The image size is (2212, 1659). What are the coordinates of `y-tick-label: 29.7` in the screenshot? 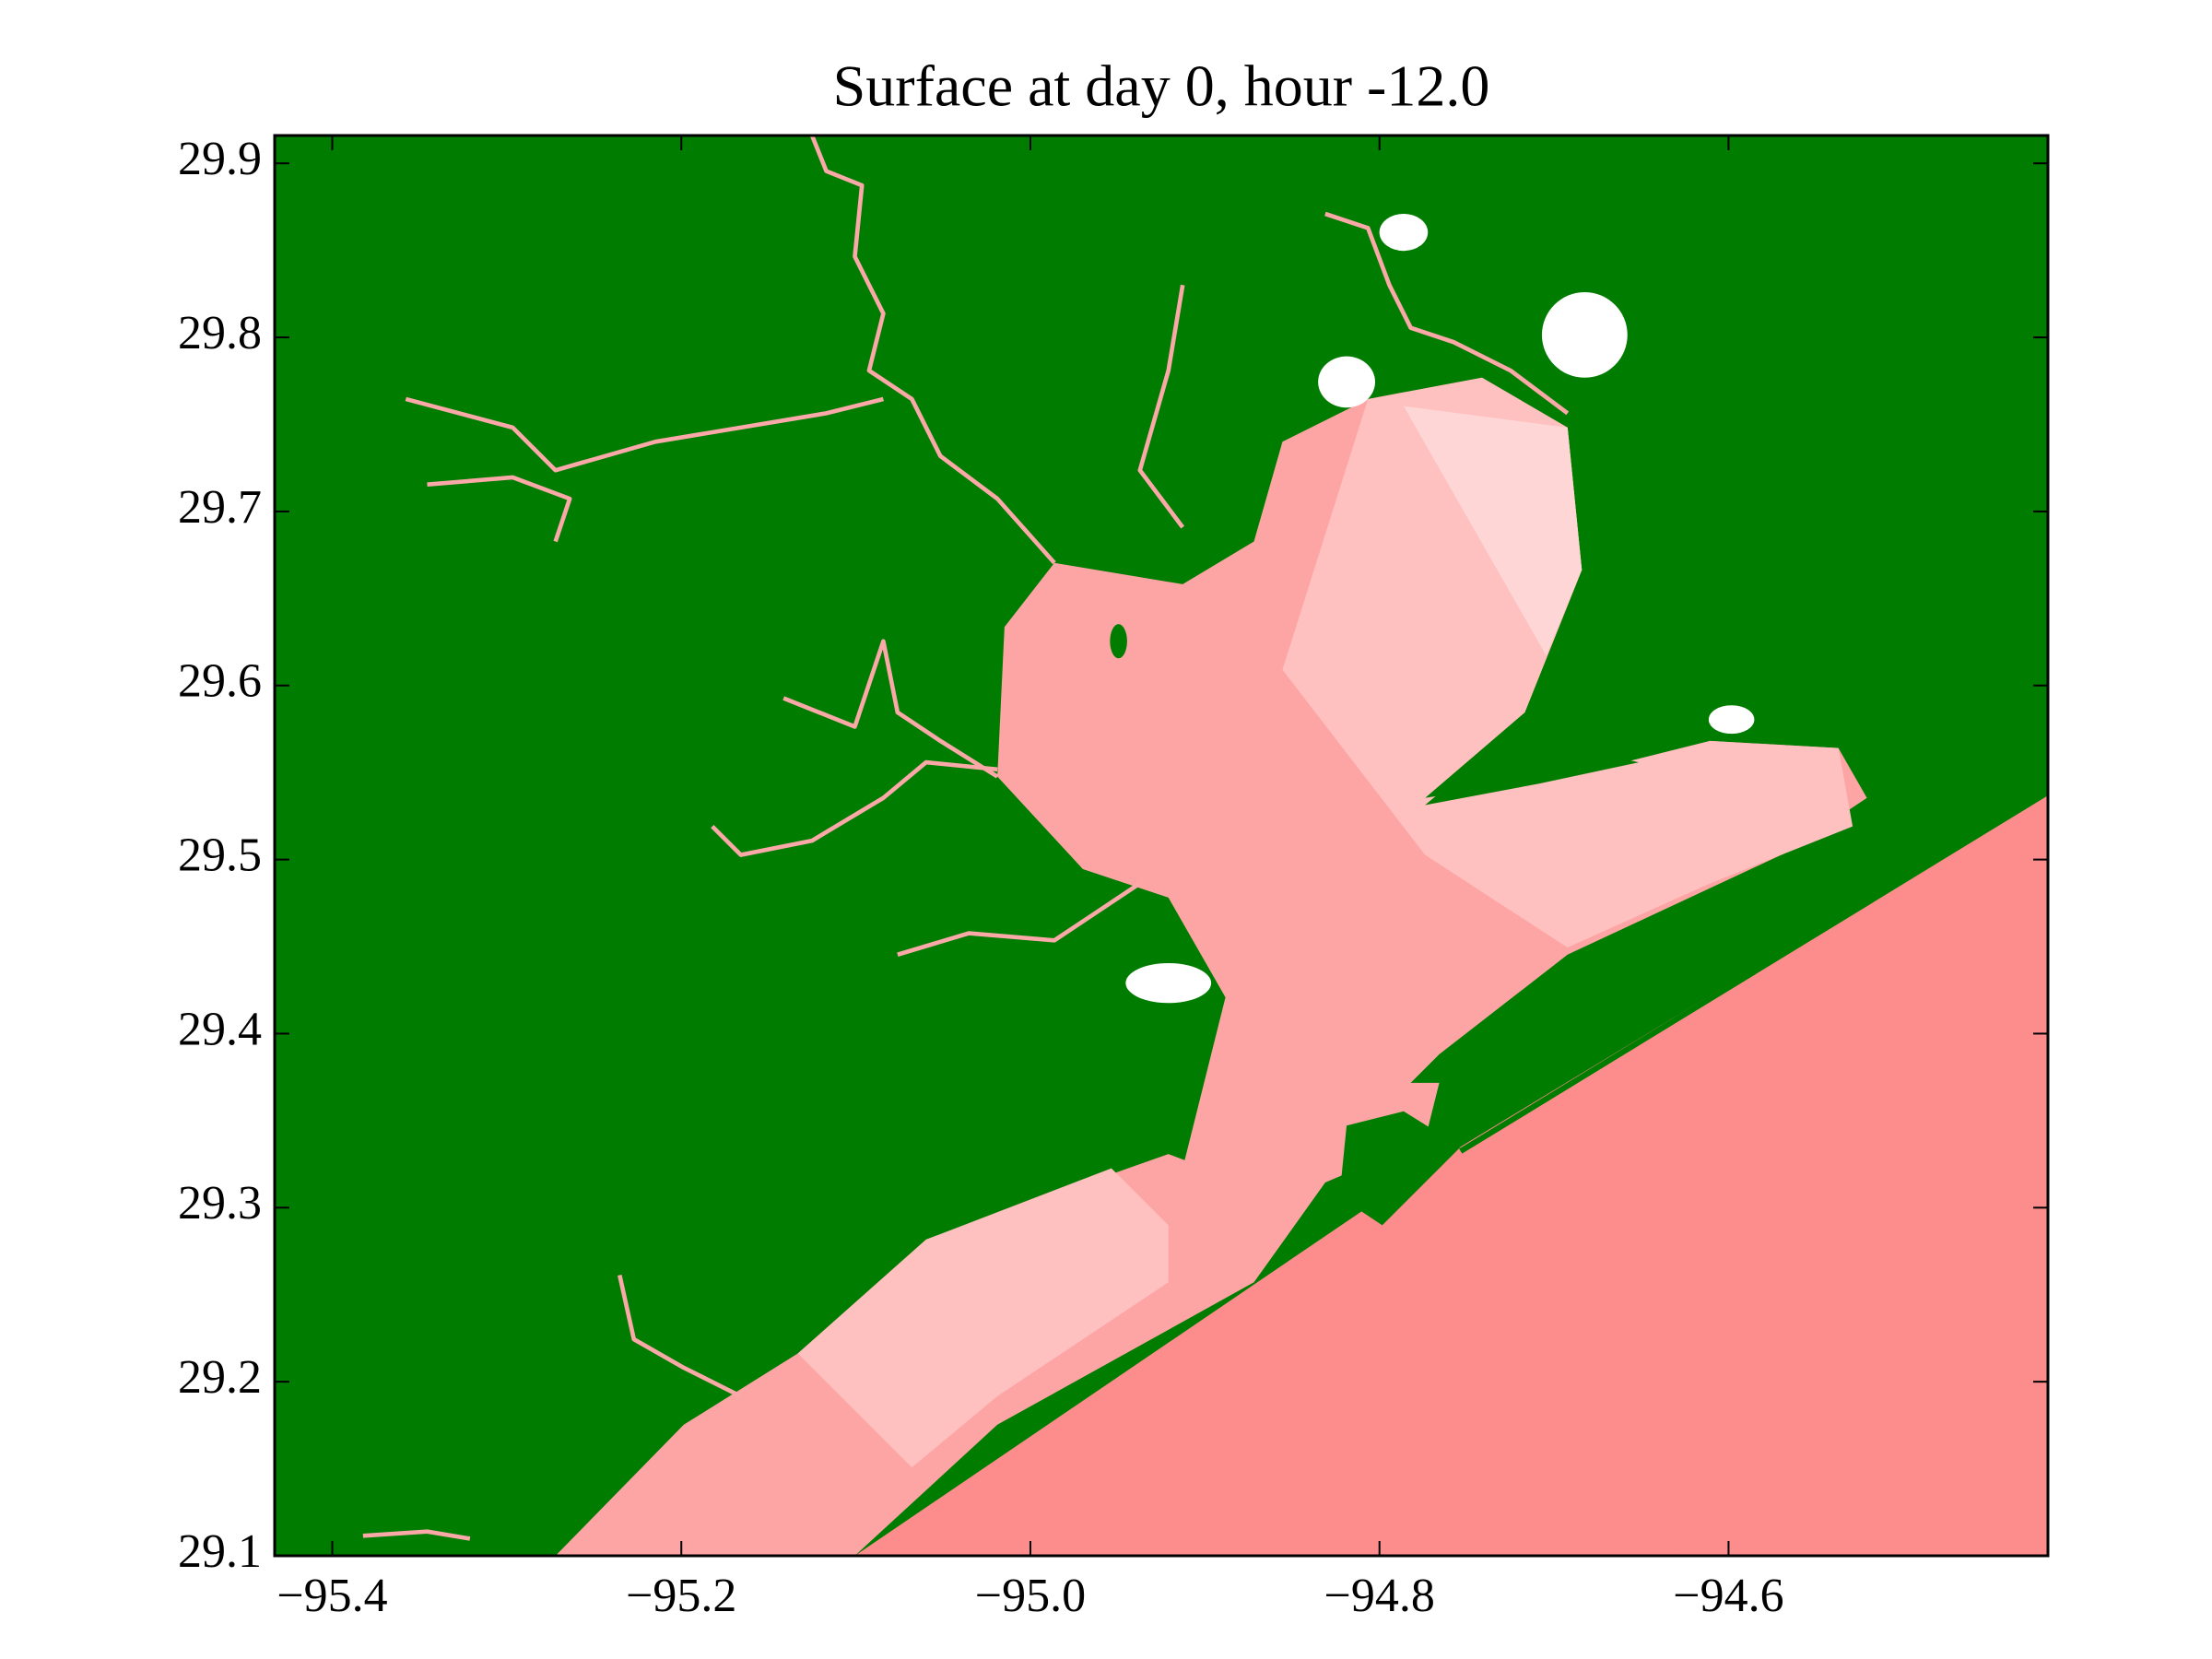 It's located at (220, 507).